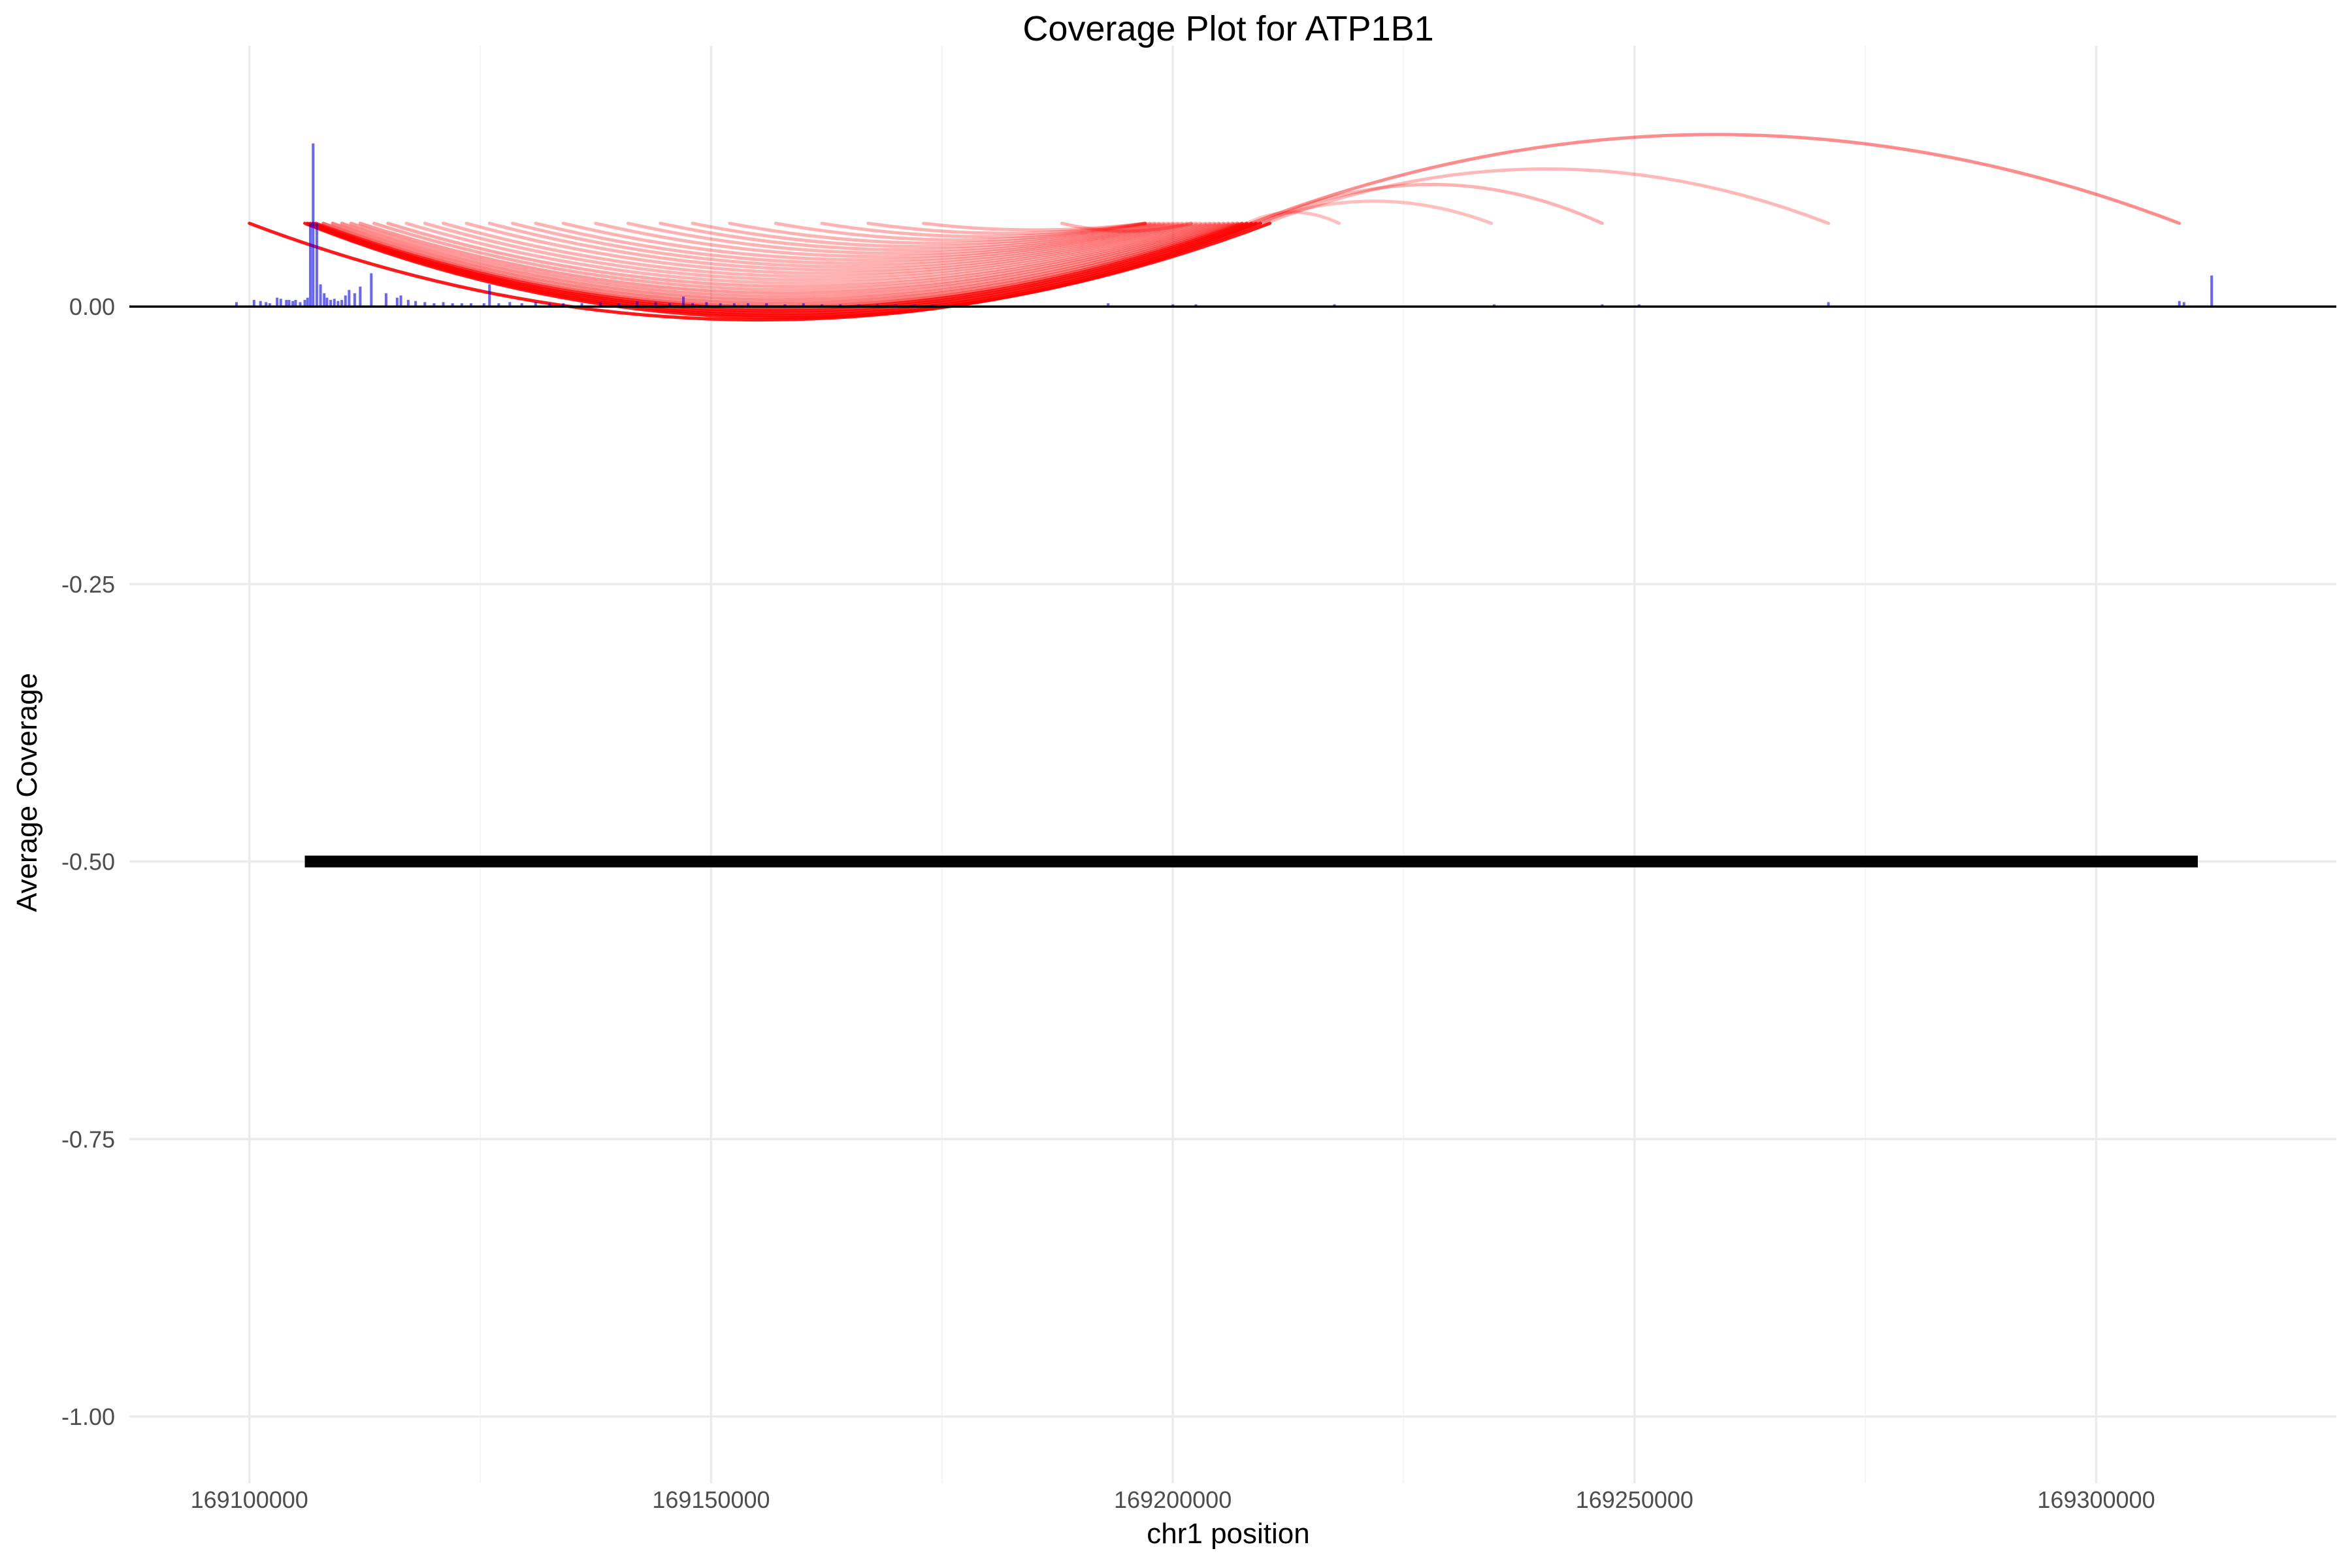 The width and height of the screenshot is (2352, 1568). What do you see at coordinates (1228, 1534) in the screenshot?
I see `x-axis-title: chr1 position` at bounding box center [1228, 1534].